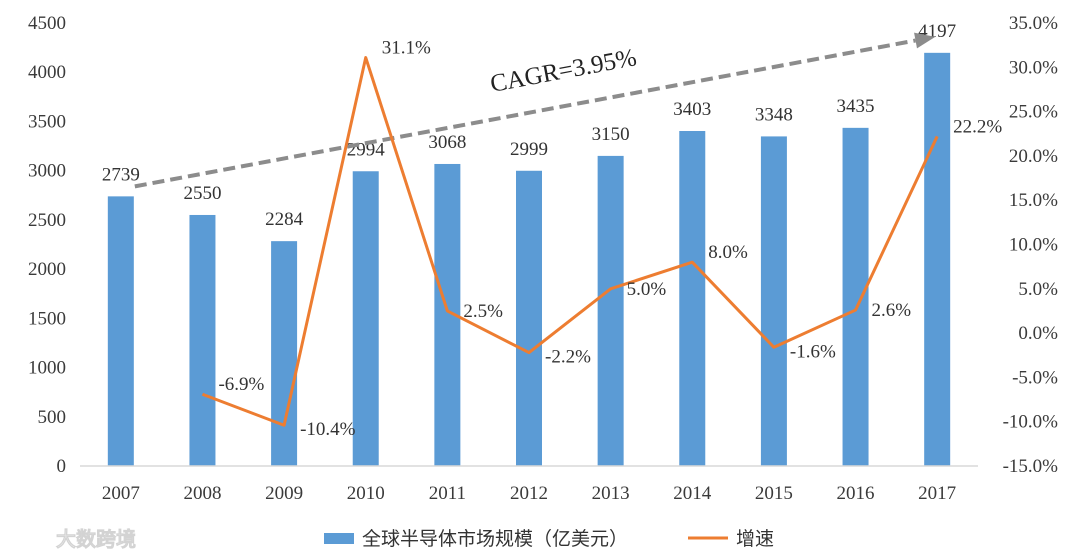 The height and width of the screenshot is (558, 1080). What do you see at coordinates (1033, 245) in the screenshot?
I see `right-tick-label: 10.0%` at bounding box center [1033, 245].